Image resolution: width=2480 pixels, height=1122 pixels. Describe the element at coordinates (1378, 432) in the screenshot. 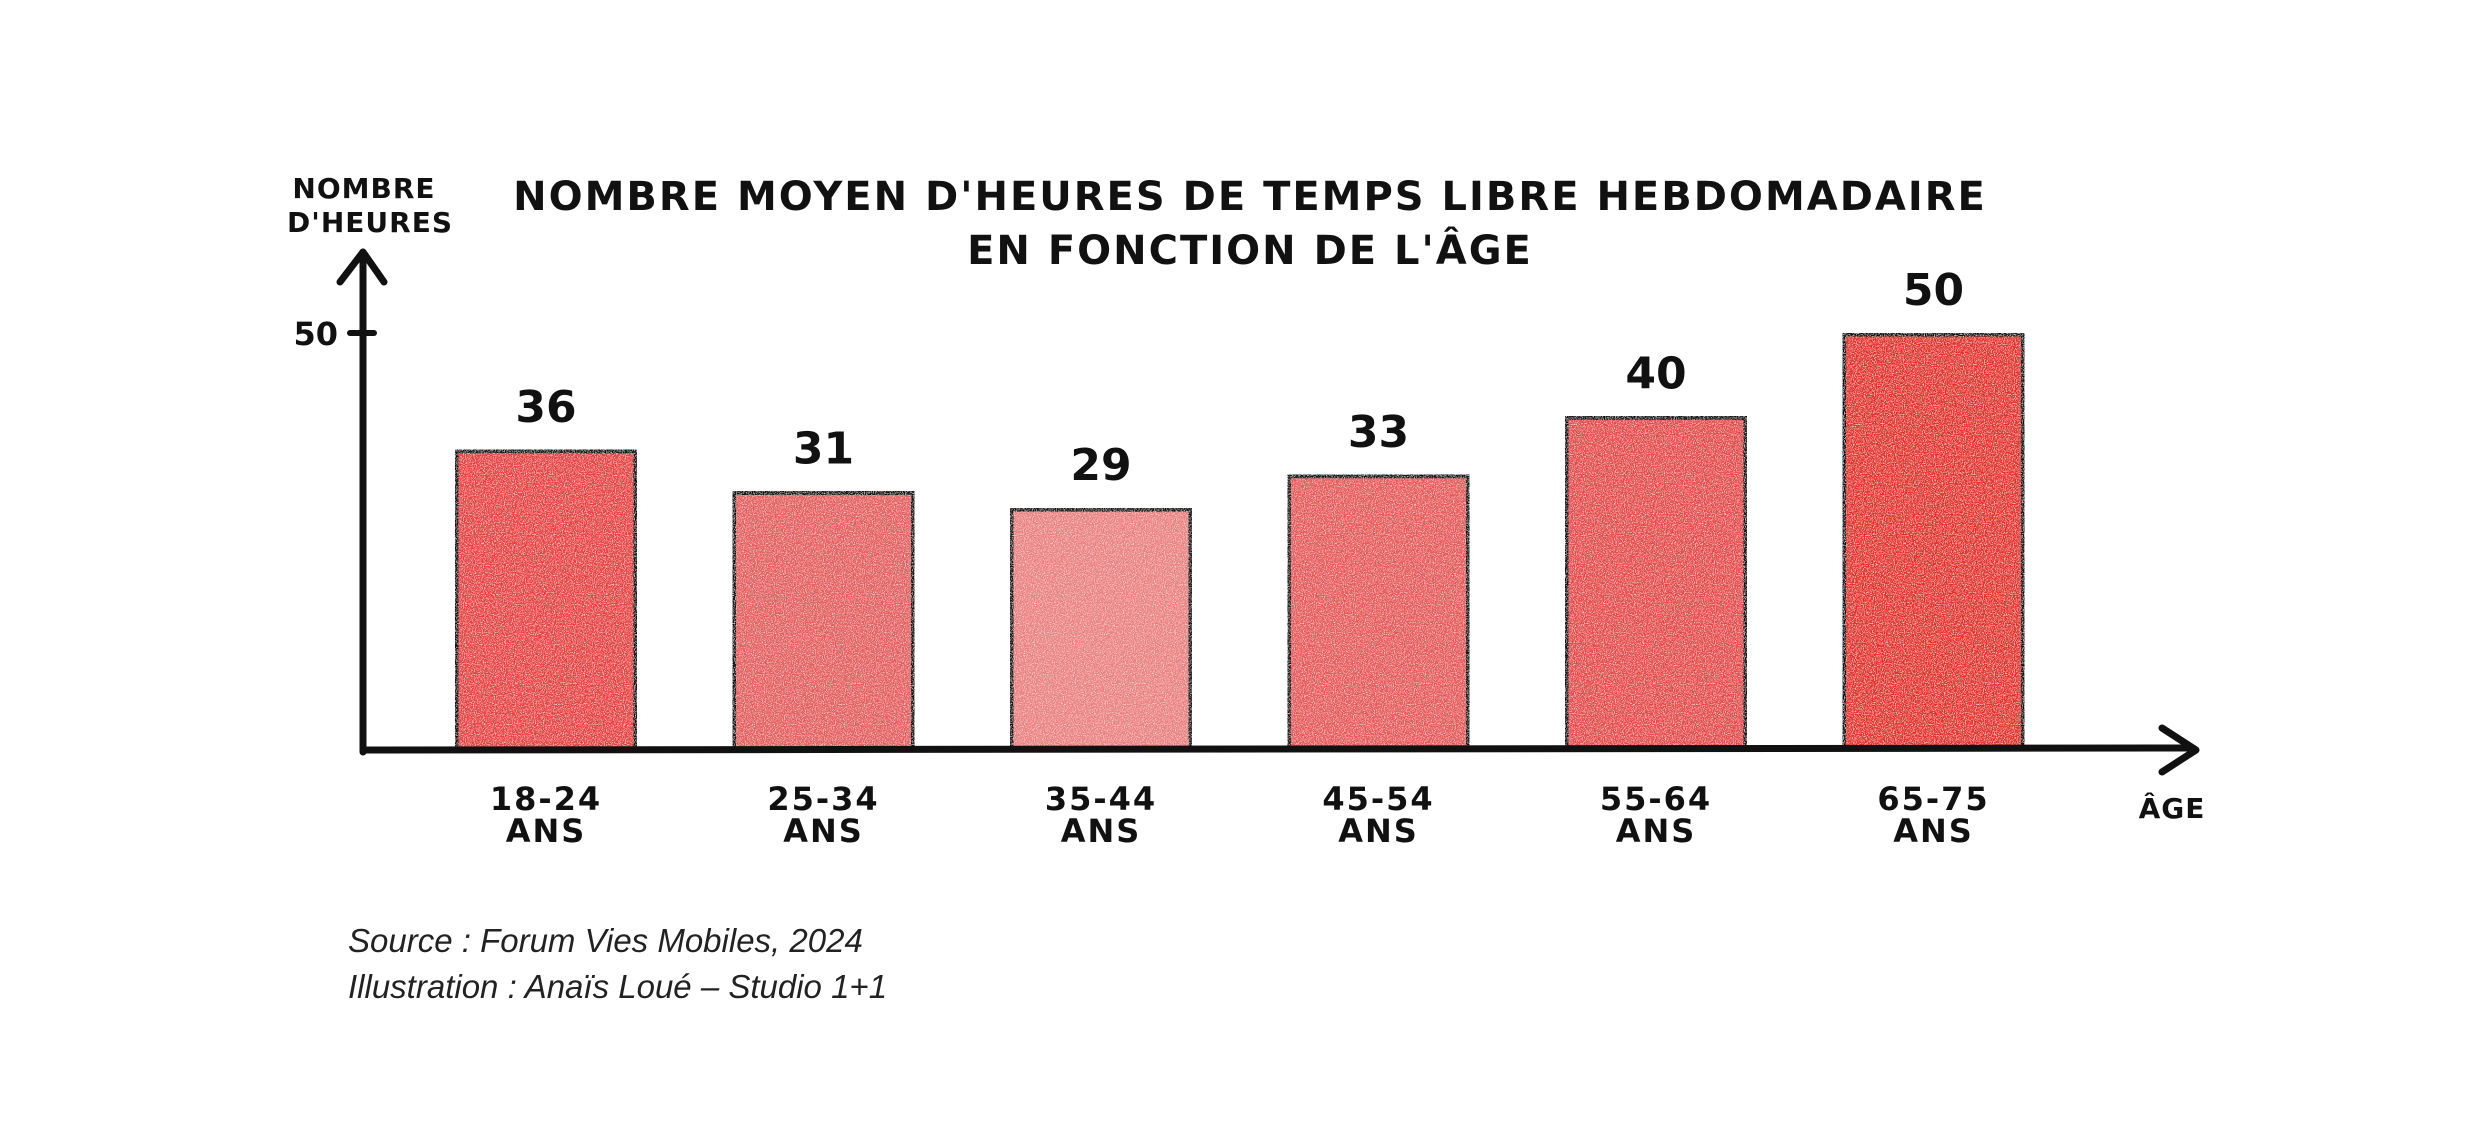

I see `value-label-45-54: 33` at that location.